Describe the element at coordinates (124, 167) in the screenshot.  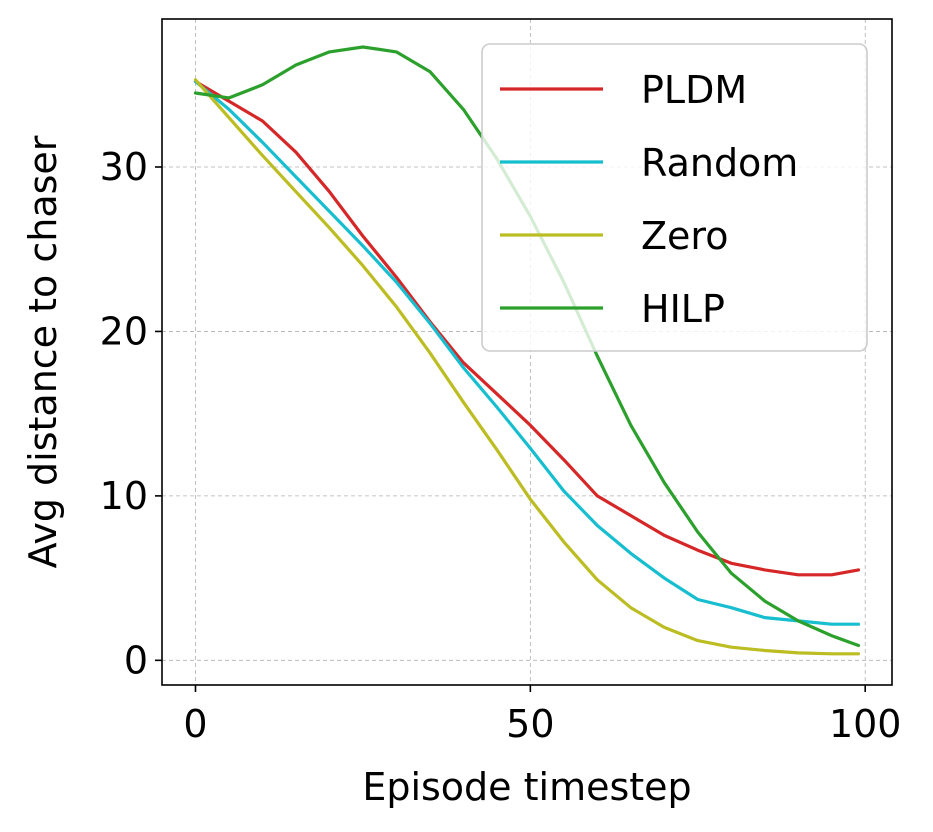
I see `y-tick-label: 30` at that location.